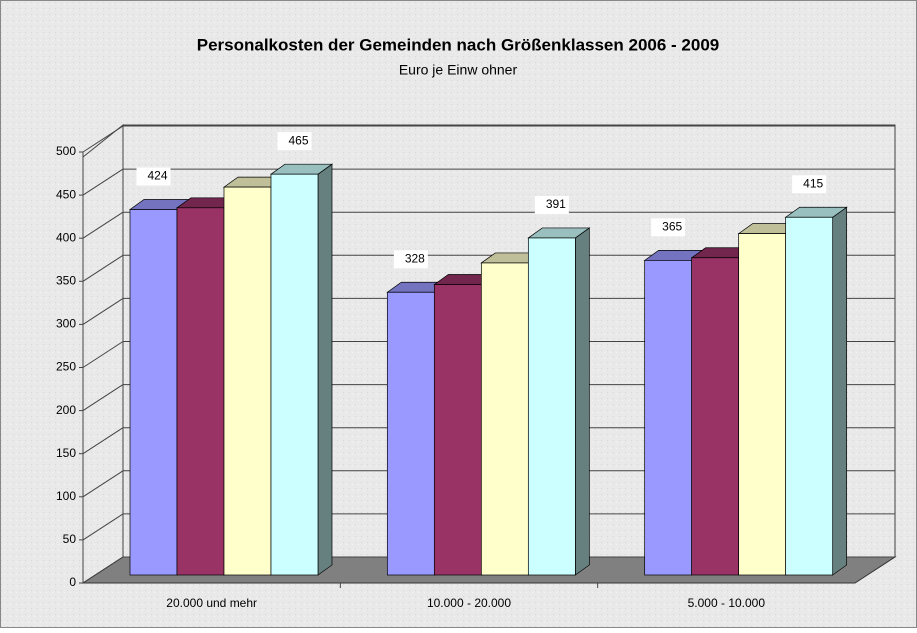 This screenshot has height=633, width=917. What do you see at coordinates (415, 258) in the screenshot?
I see `data-label: 328` at bounding box center [415, 258].